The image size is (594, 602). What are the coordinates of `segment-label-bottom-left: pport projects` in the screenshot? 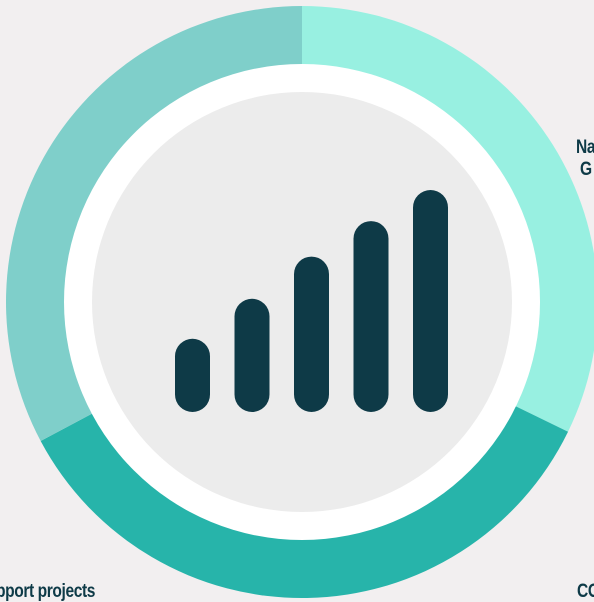 It's located at (48, 591).